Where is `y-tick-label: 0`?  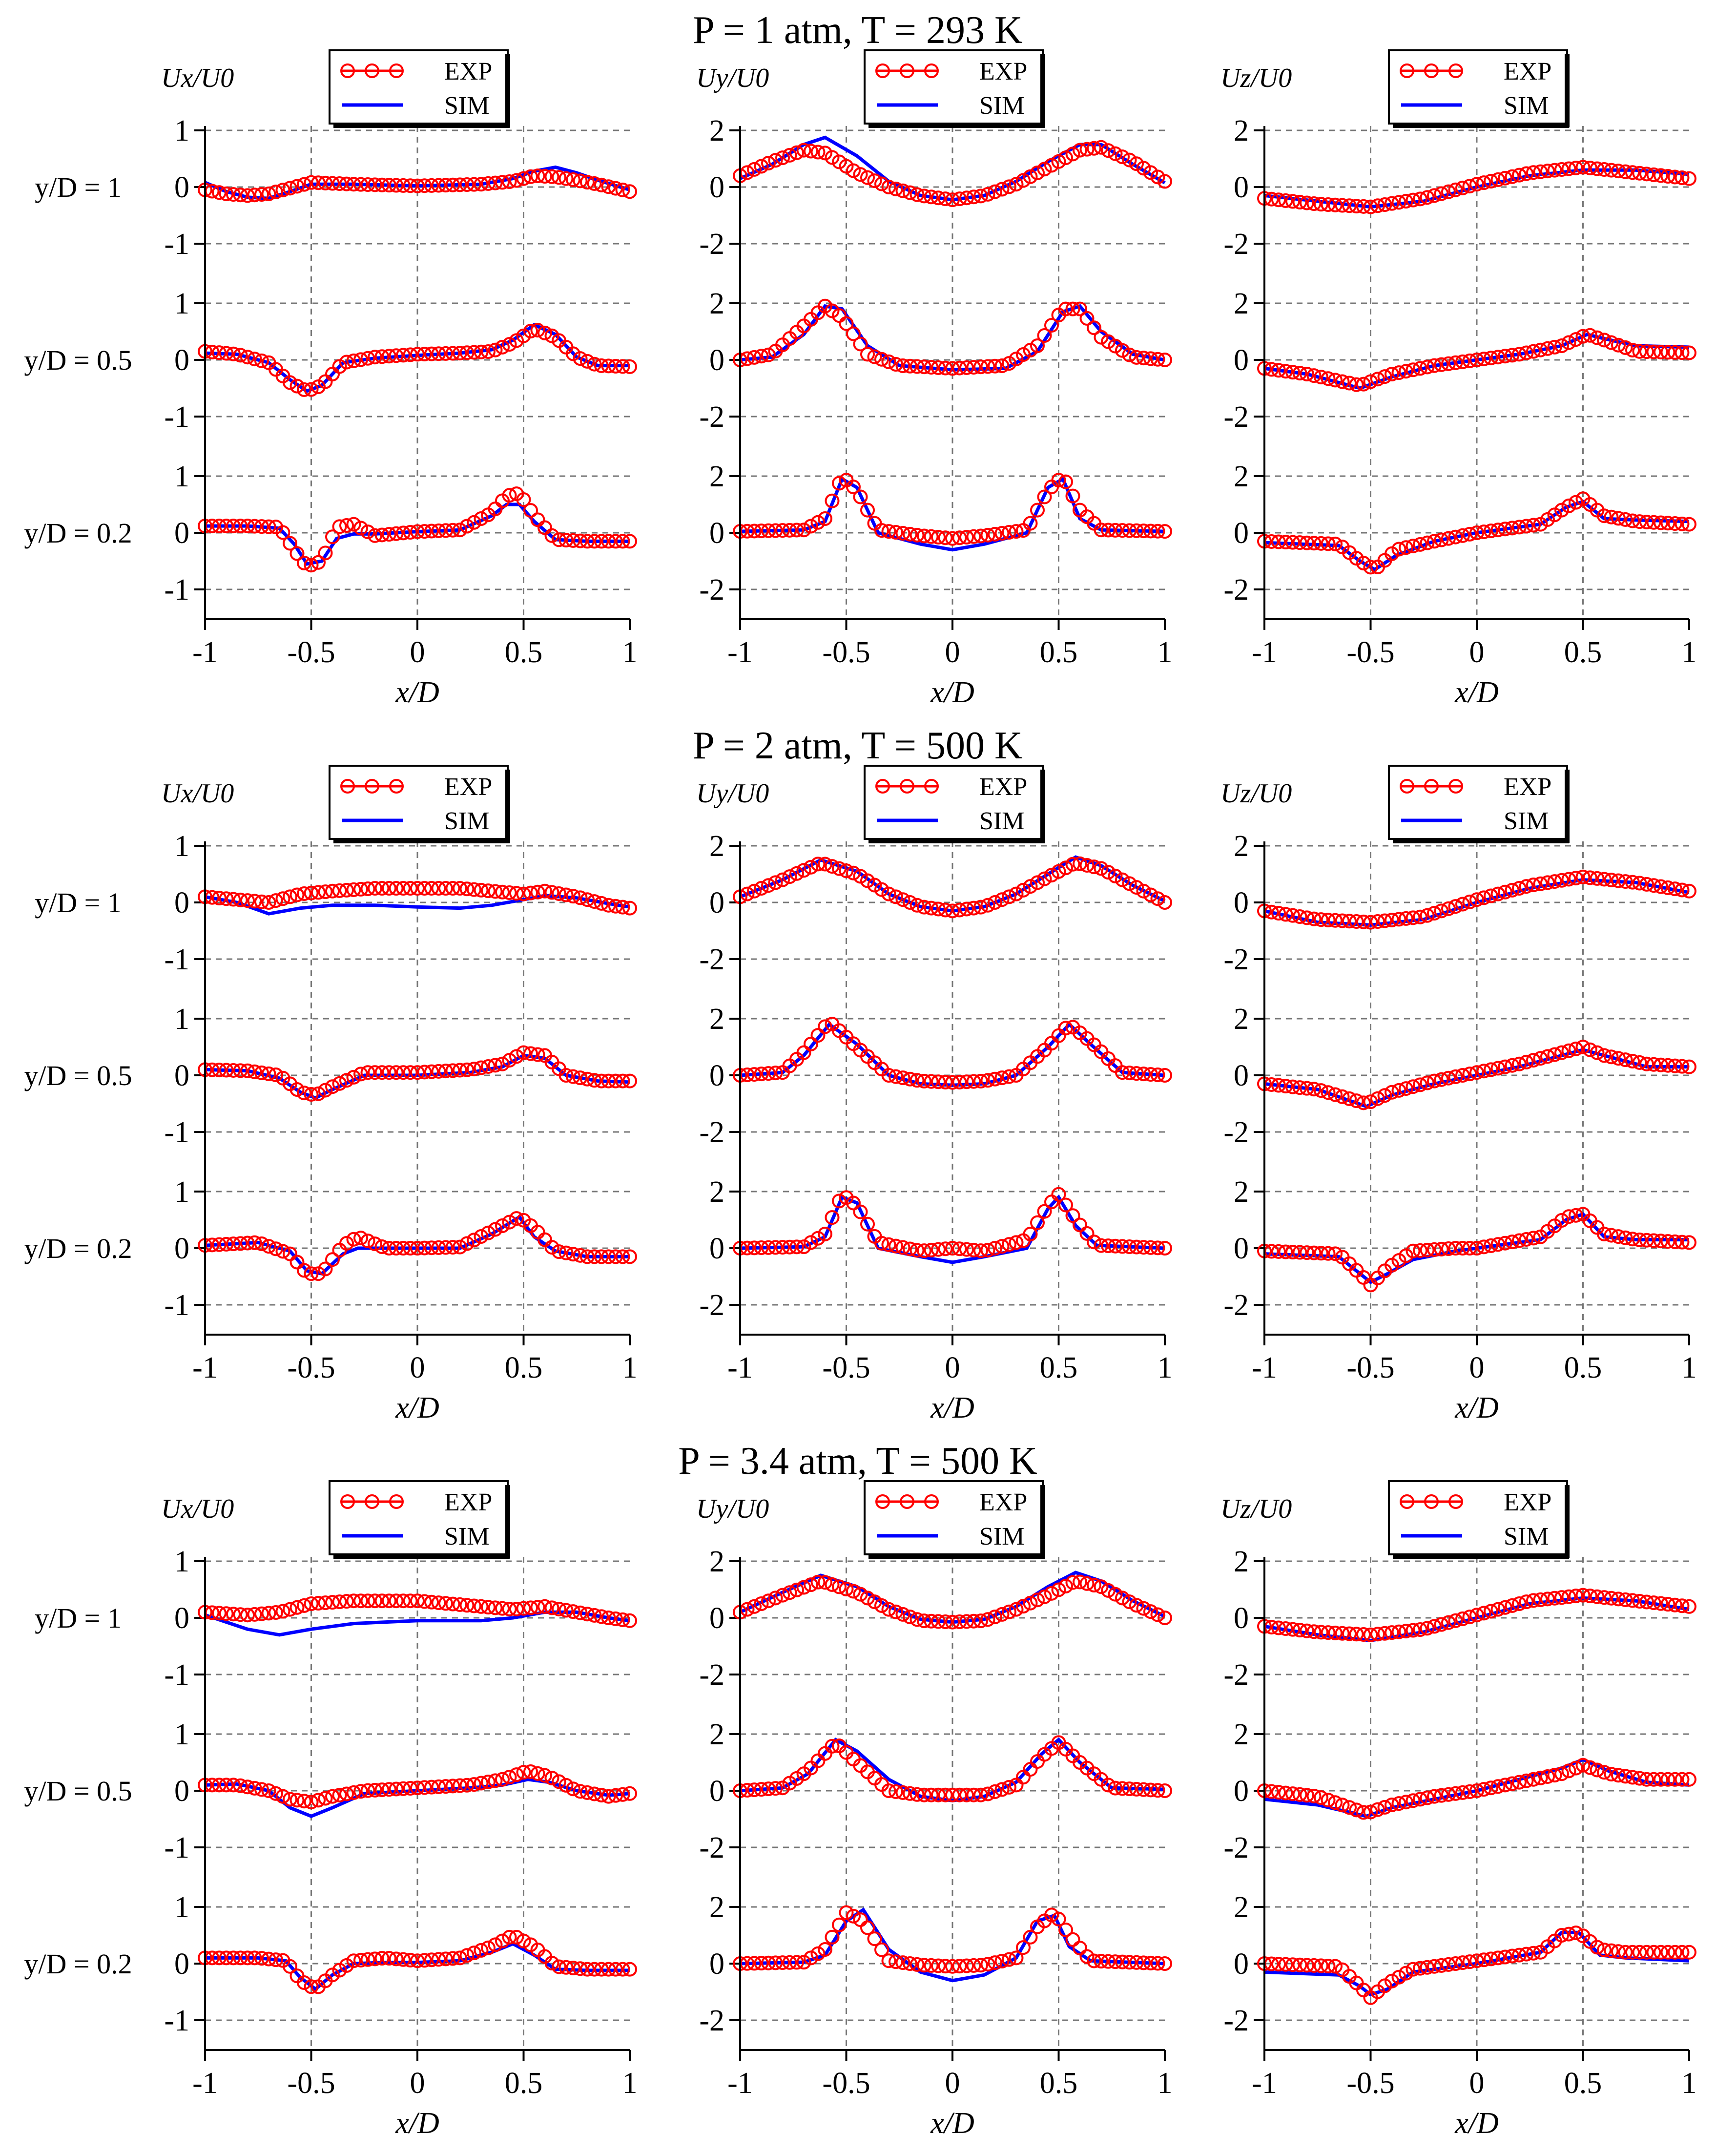
y-tick-label: 0 is located at coordinates (1241, 187).